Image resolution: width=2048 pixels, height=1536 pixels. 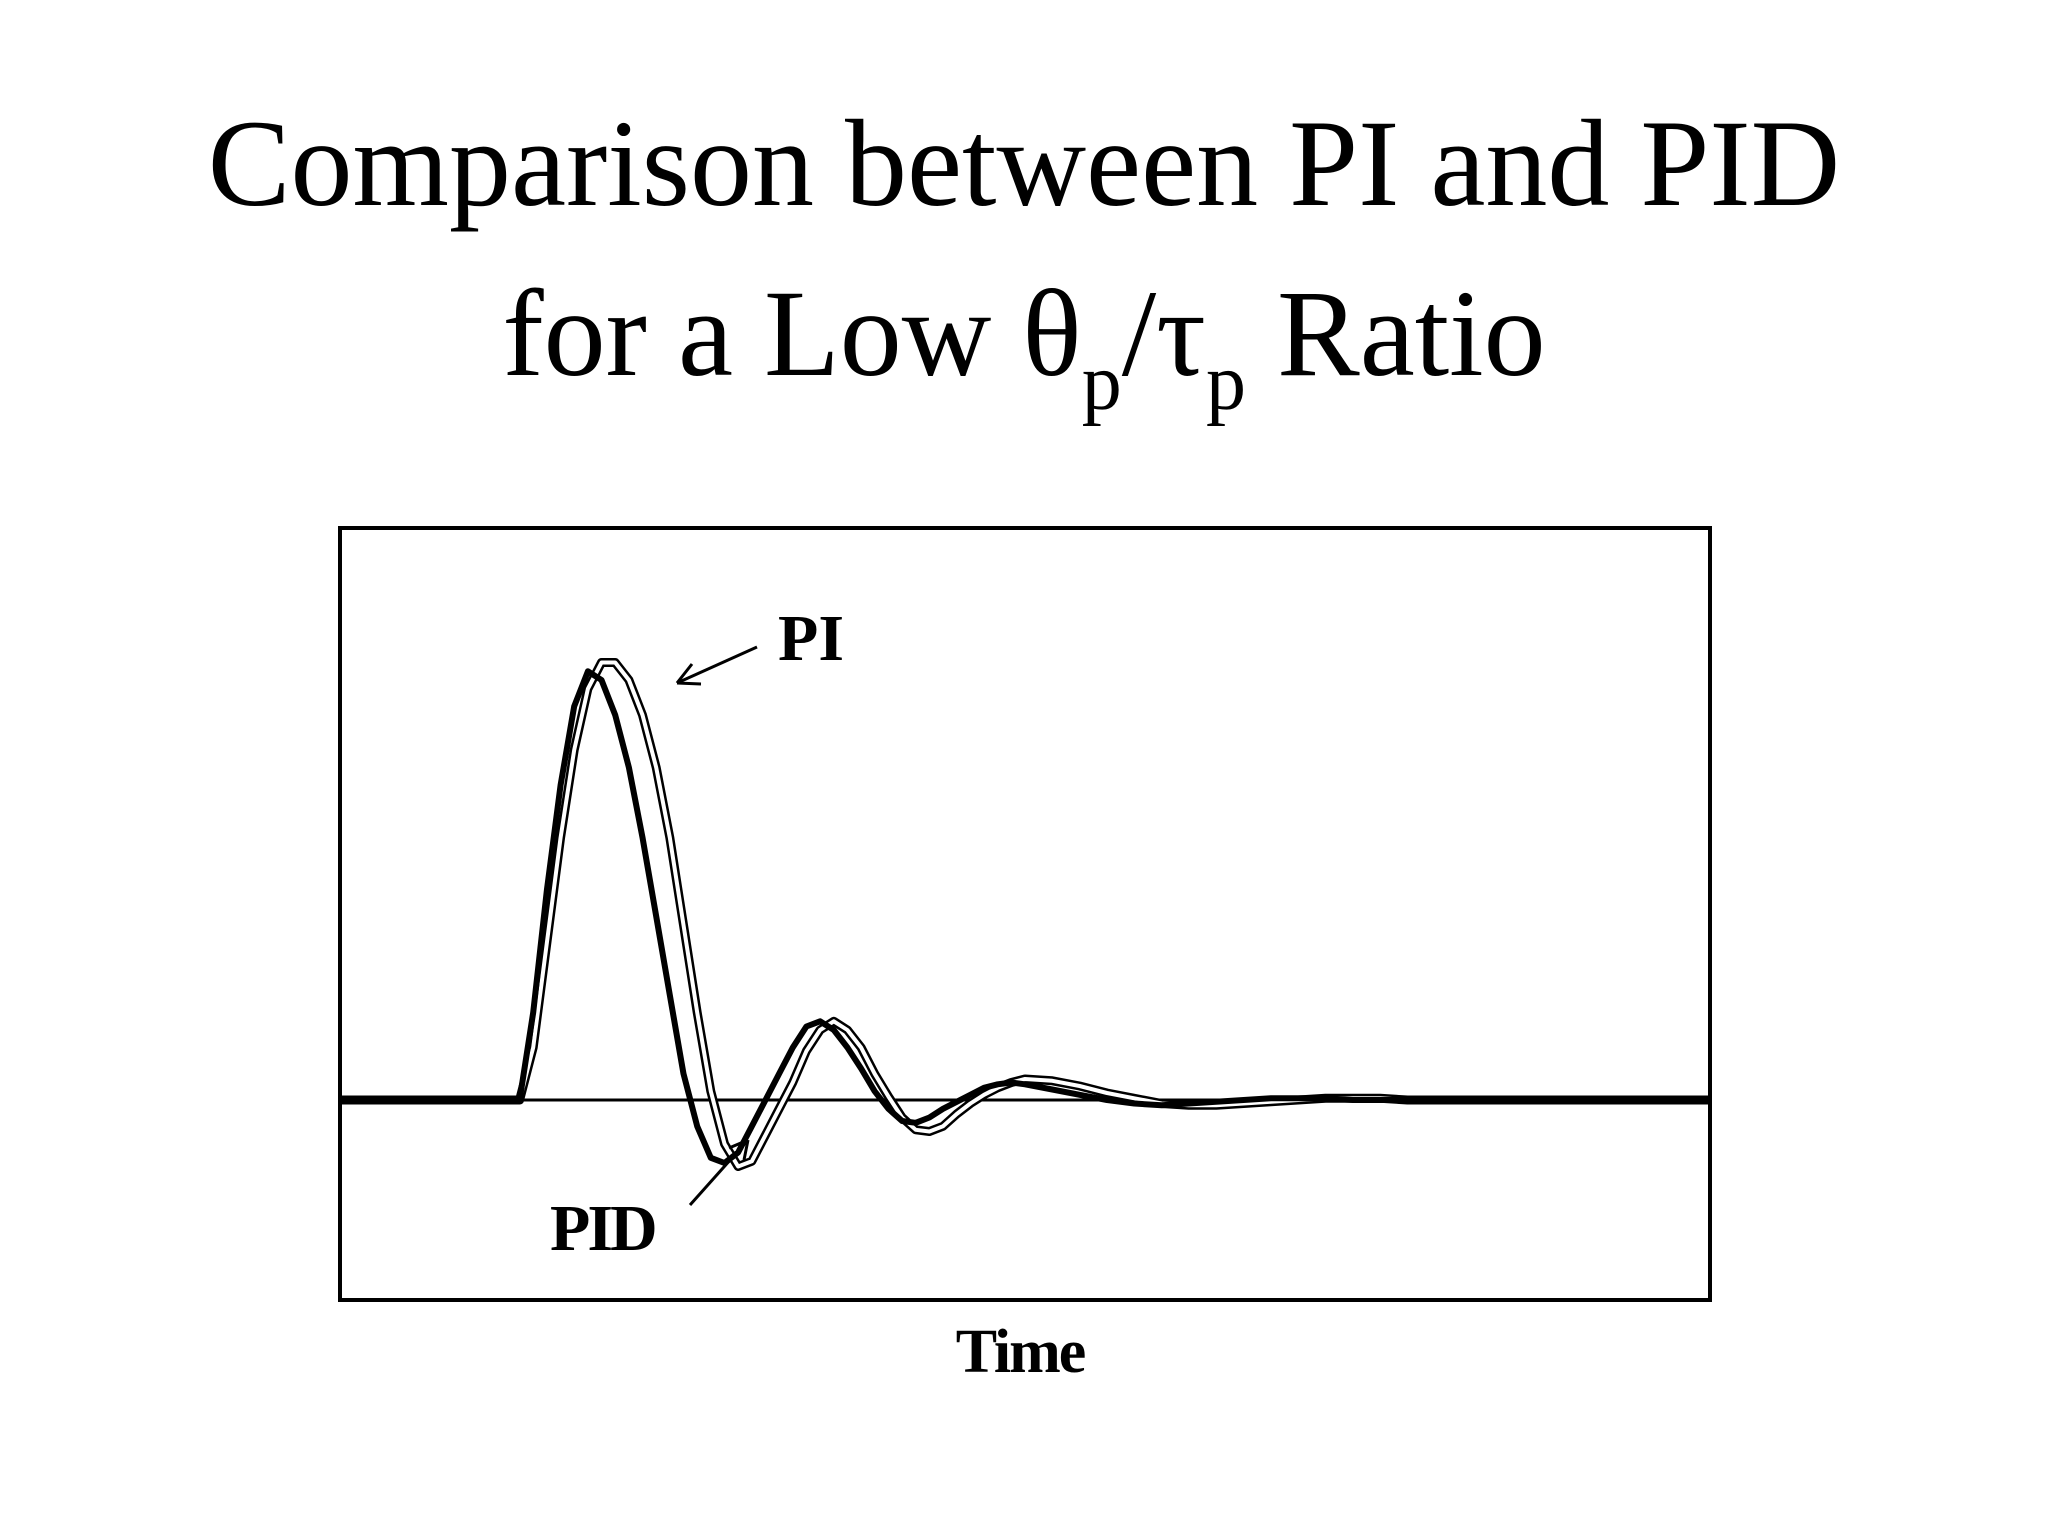 I want to click on pid-arrow-line, so click(x=719, y=1172).